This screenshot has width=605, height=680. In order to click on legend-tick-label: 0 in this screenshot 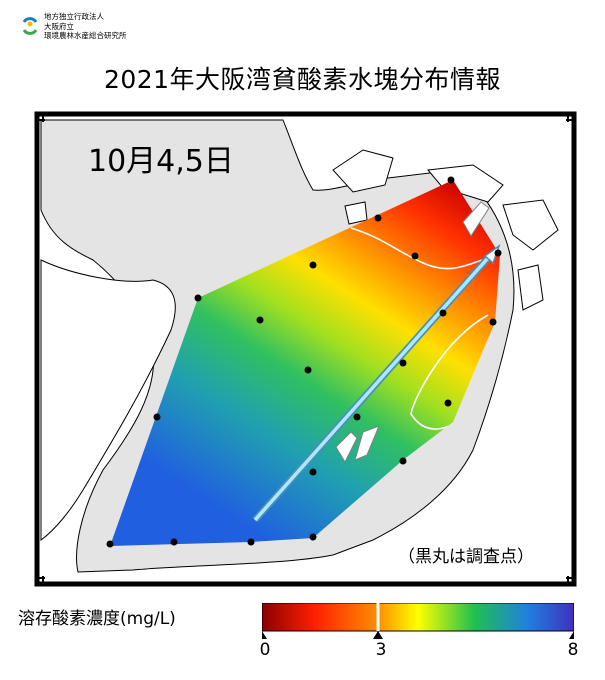, I will do `click(265, 650)`.